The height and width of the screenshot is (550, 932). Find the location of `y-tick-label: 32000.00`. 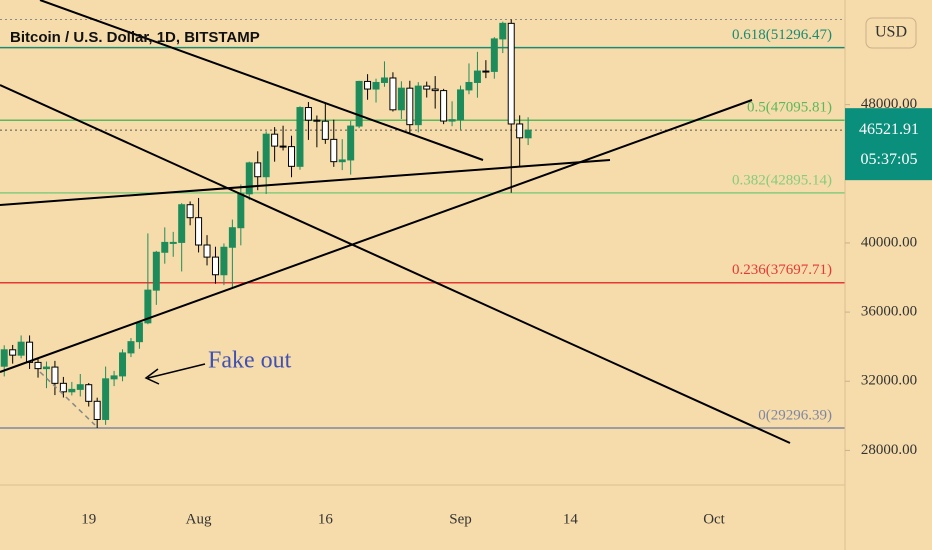

y-tick-label: 32000.00 is located at coordinates (889, 381).